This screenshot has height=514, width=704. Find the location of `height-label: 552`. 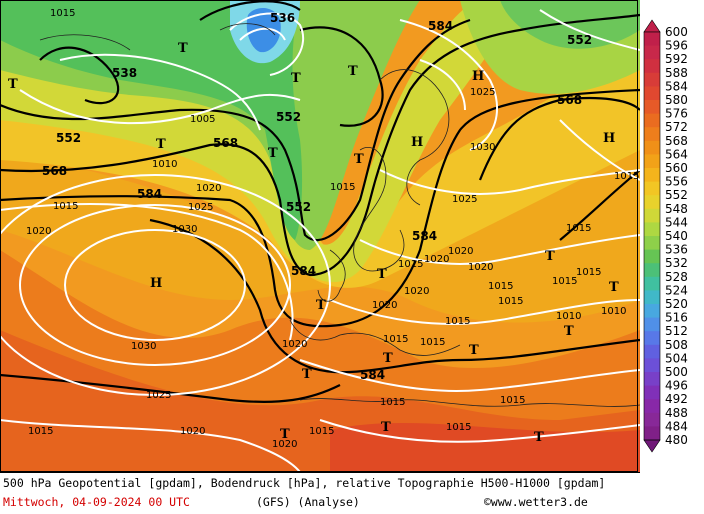

height-label: 552 is located at coordinates (288, 117).